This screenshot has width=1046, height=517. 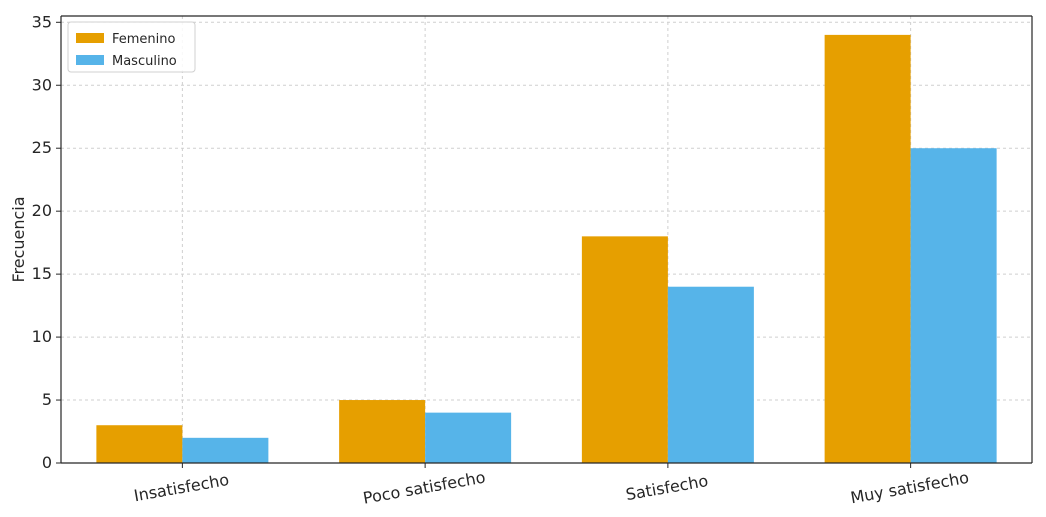 What do you see at coordinates (867, 248) in the screenshot?
I see `bar-femenino-muy-satisfecho` at bounding box center [867, 248].